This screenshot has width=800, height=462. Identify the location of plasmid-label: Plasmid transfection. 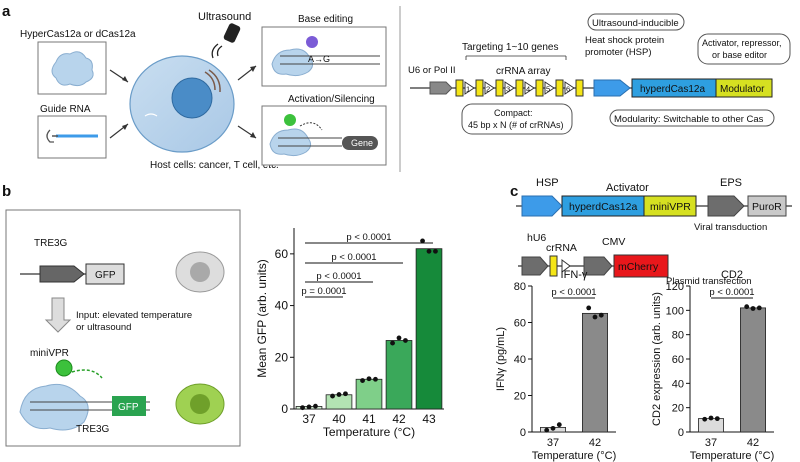
(709, 281).